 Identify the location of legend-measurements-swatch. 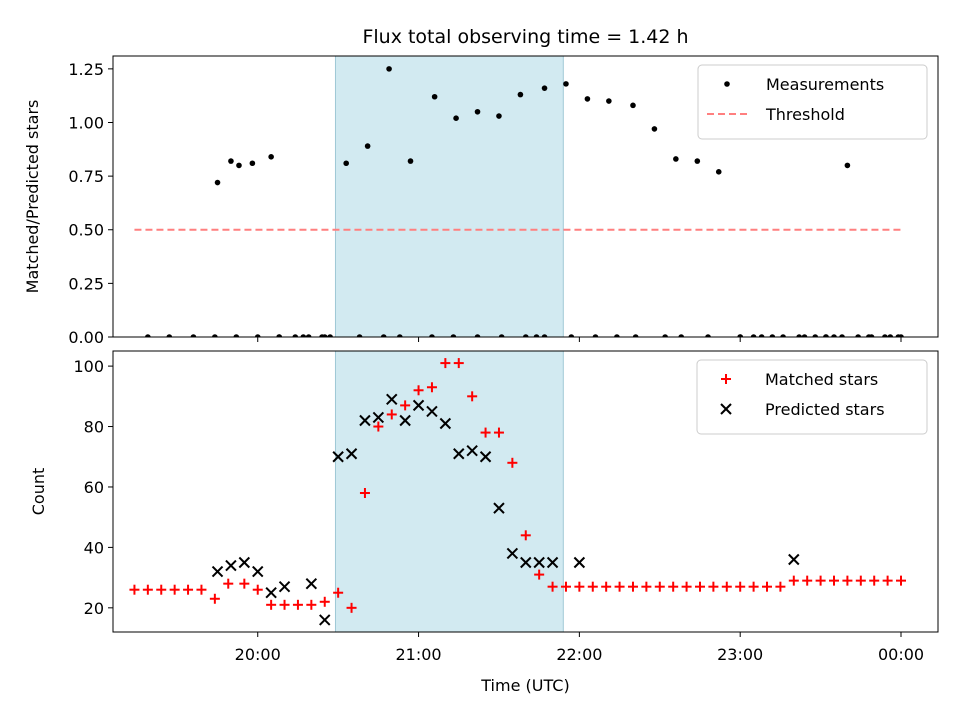
(727, 84).